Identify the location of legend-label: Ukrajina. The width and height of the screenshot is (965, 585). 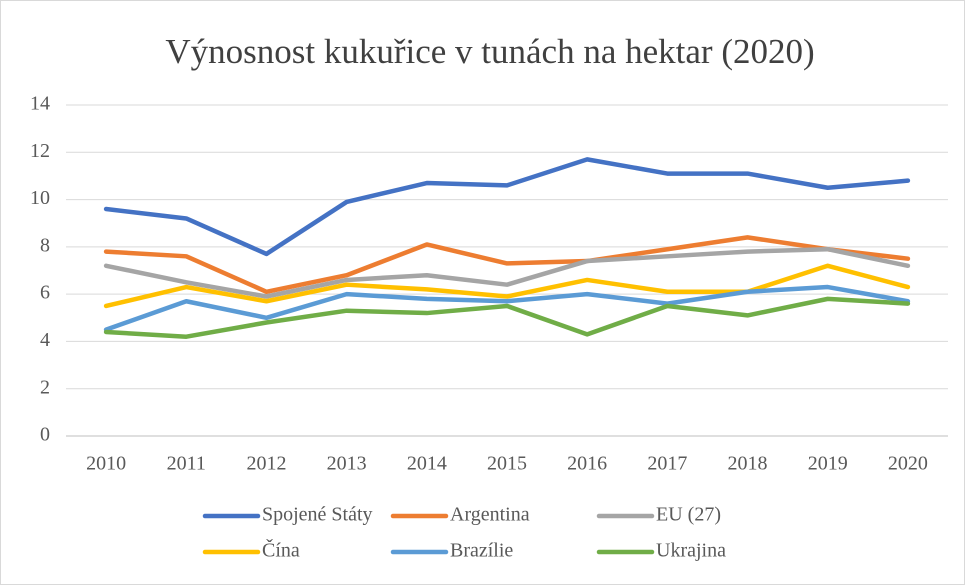
(691, 551).